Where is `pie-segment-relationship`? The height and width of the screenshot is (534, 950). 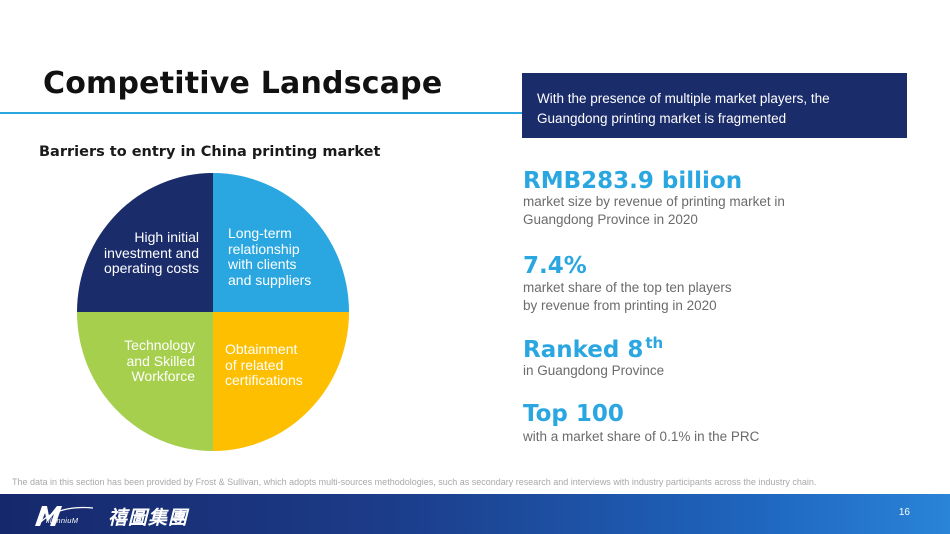 pie-segment-relationship is located at coordinates (281, 242).